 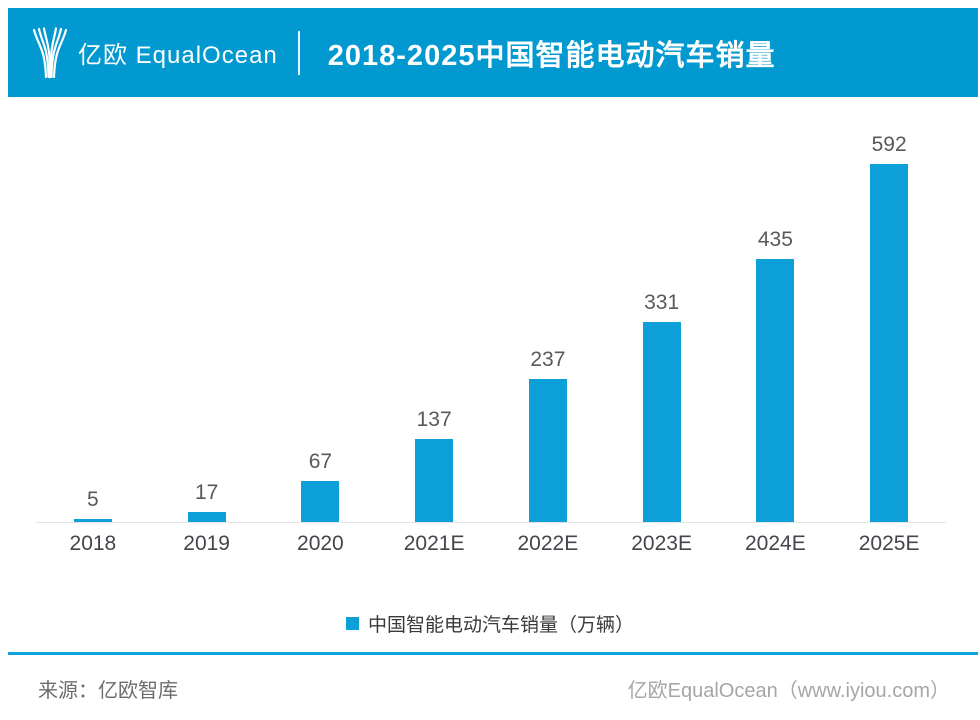 What do you see at coordinates (548, 359) in the screenshot?
I see `bar-value-label: 237` at bounding box center [548, 359].